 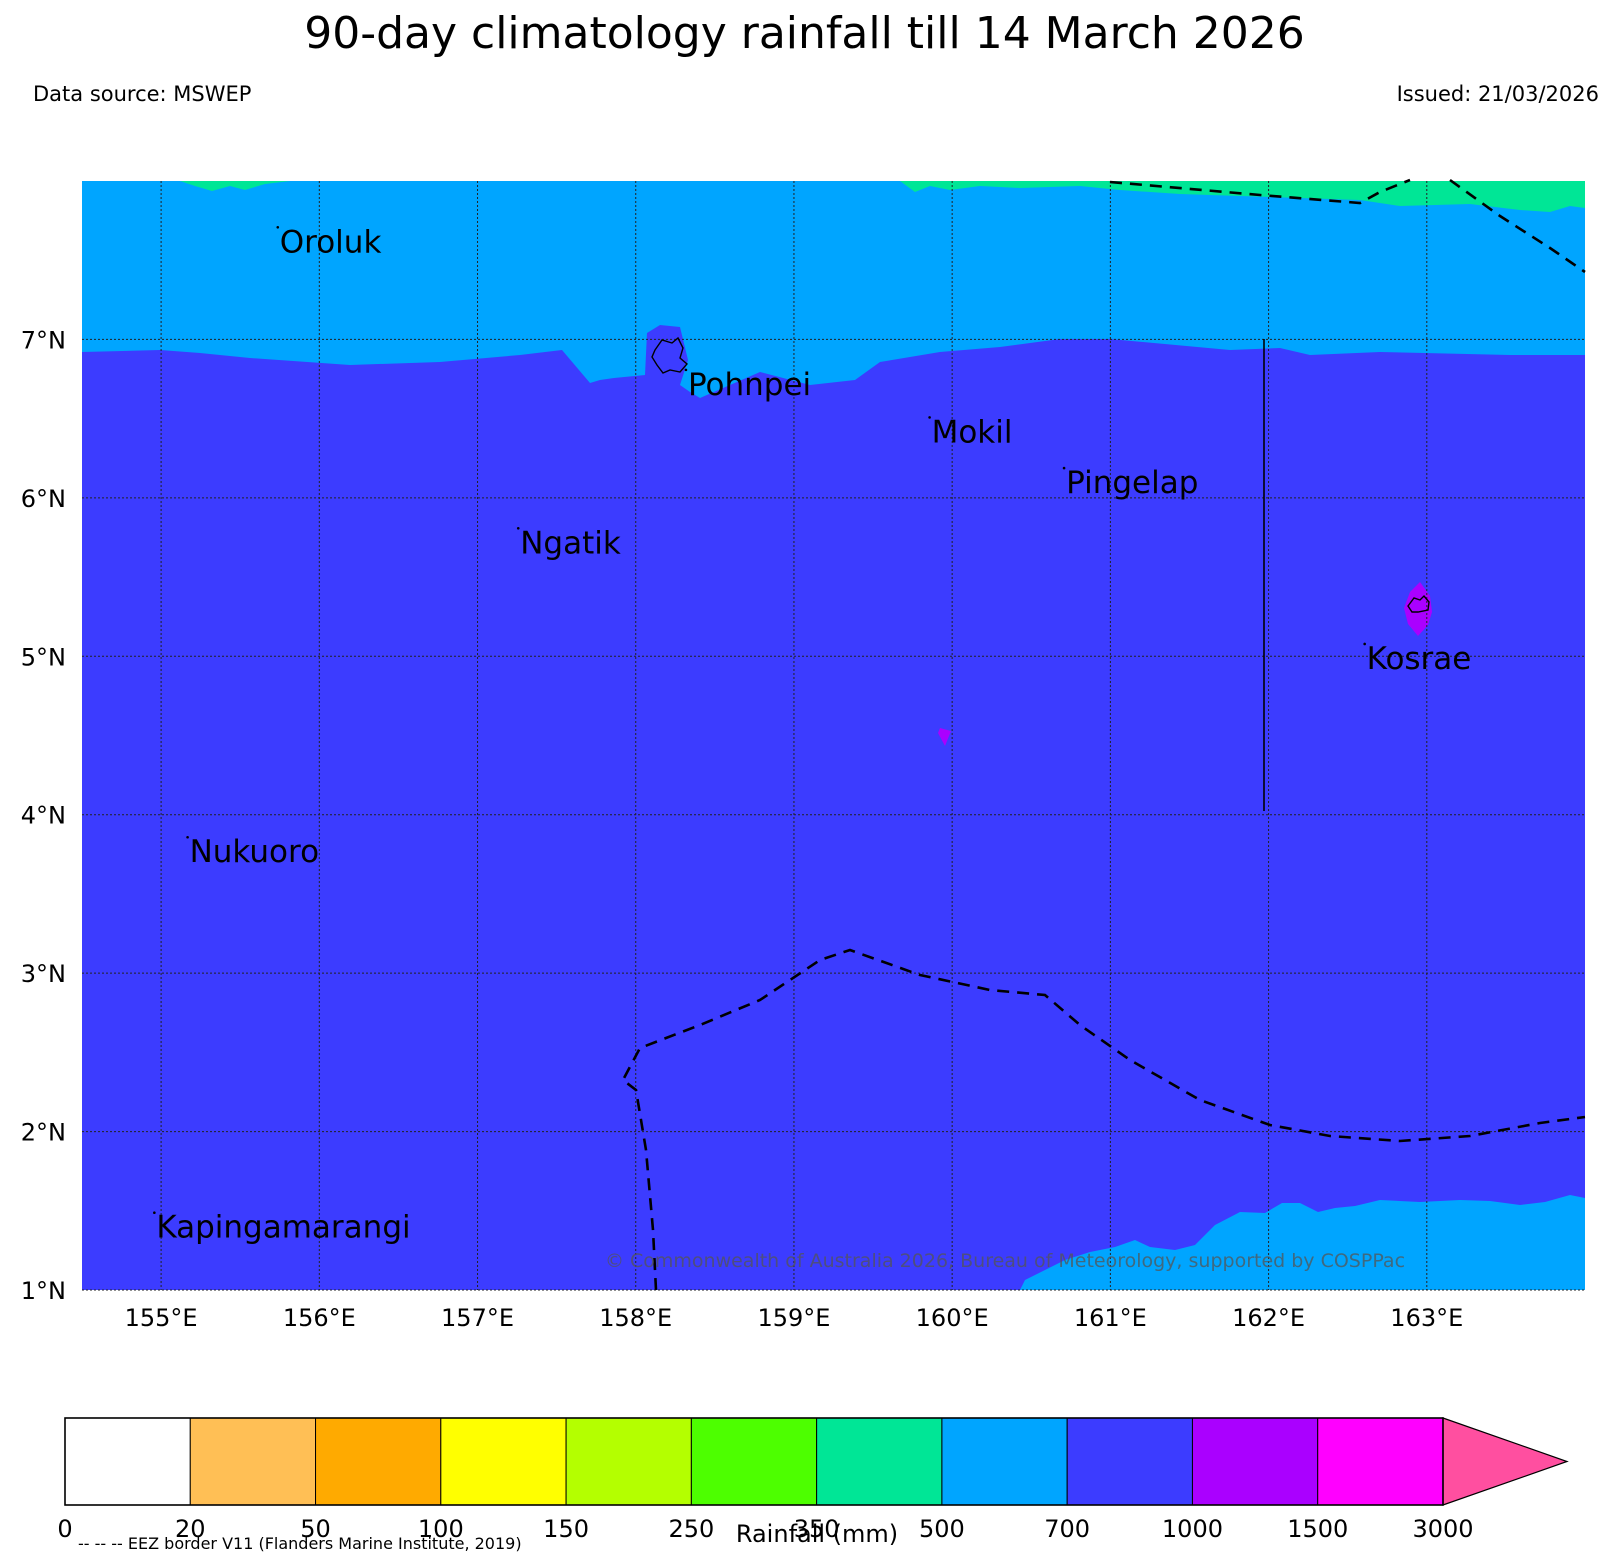 I want to click on lon-tick-label: 159°E, so click(x=793, y=1317).